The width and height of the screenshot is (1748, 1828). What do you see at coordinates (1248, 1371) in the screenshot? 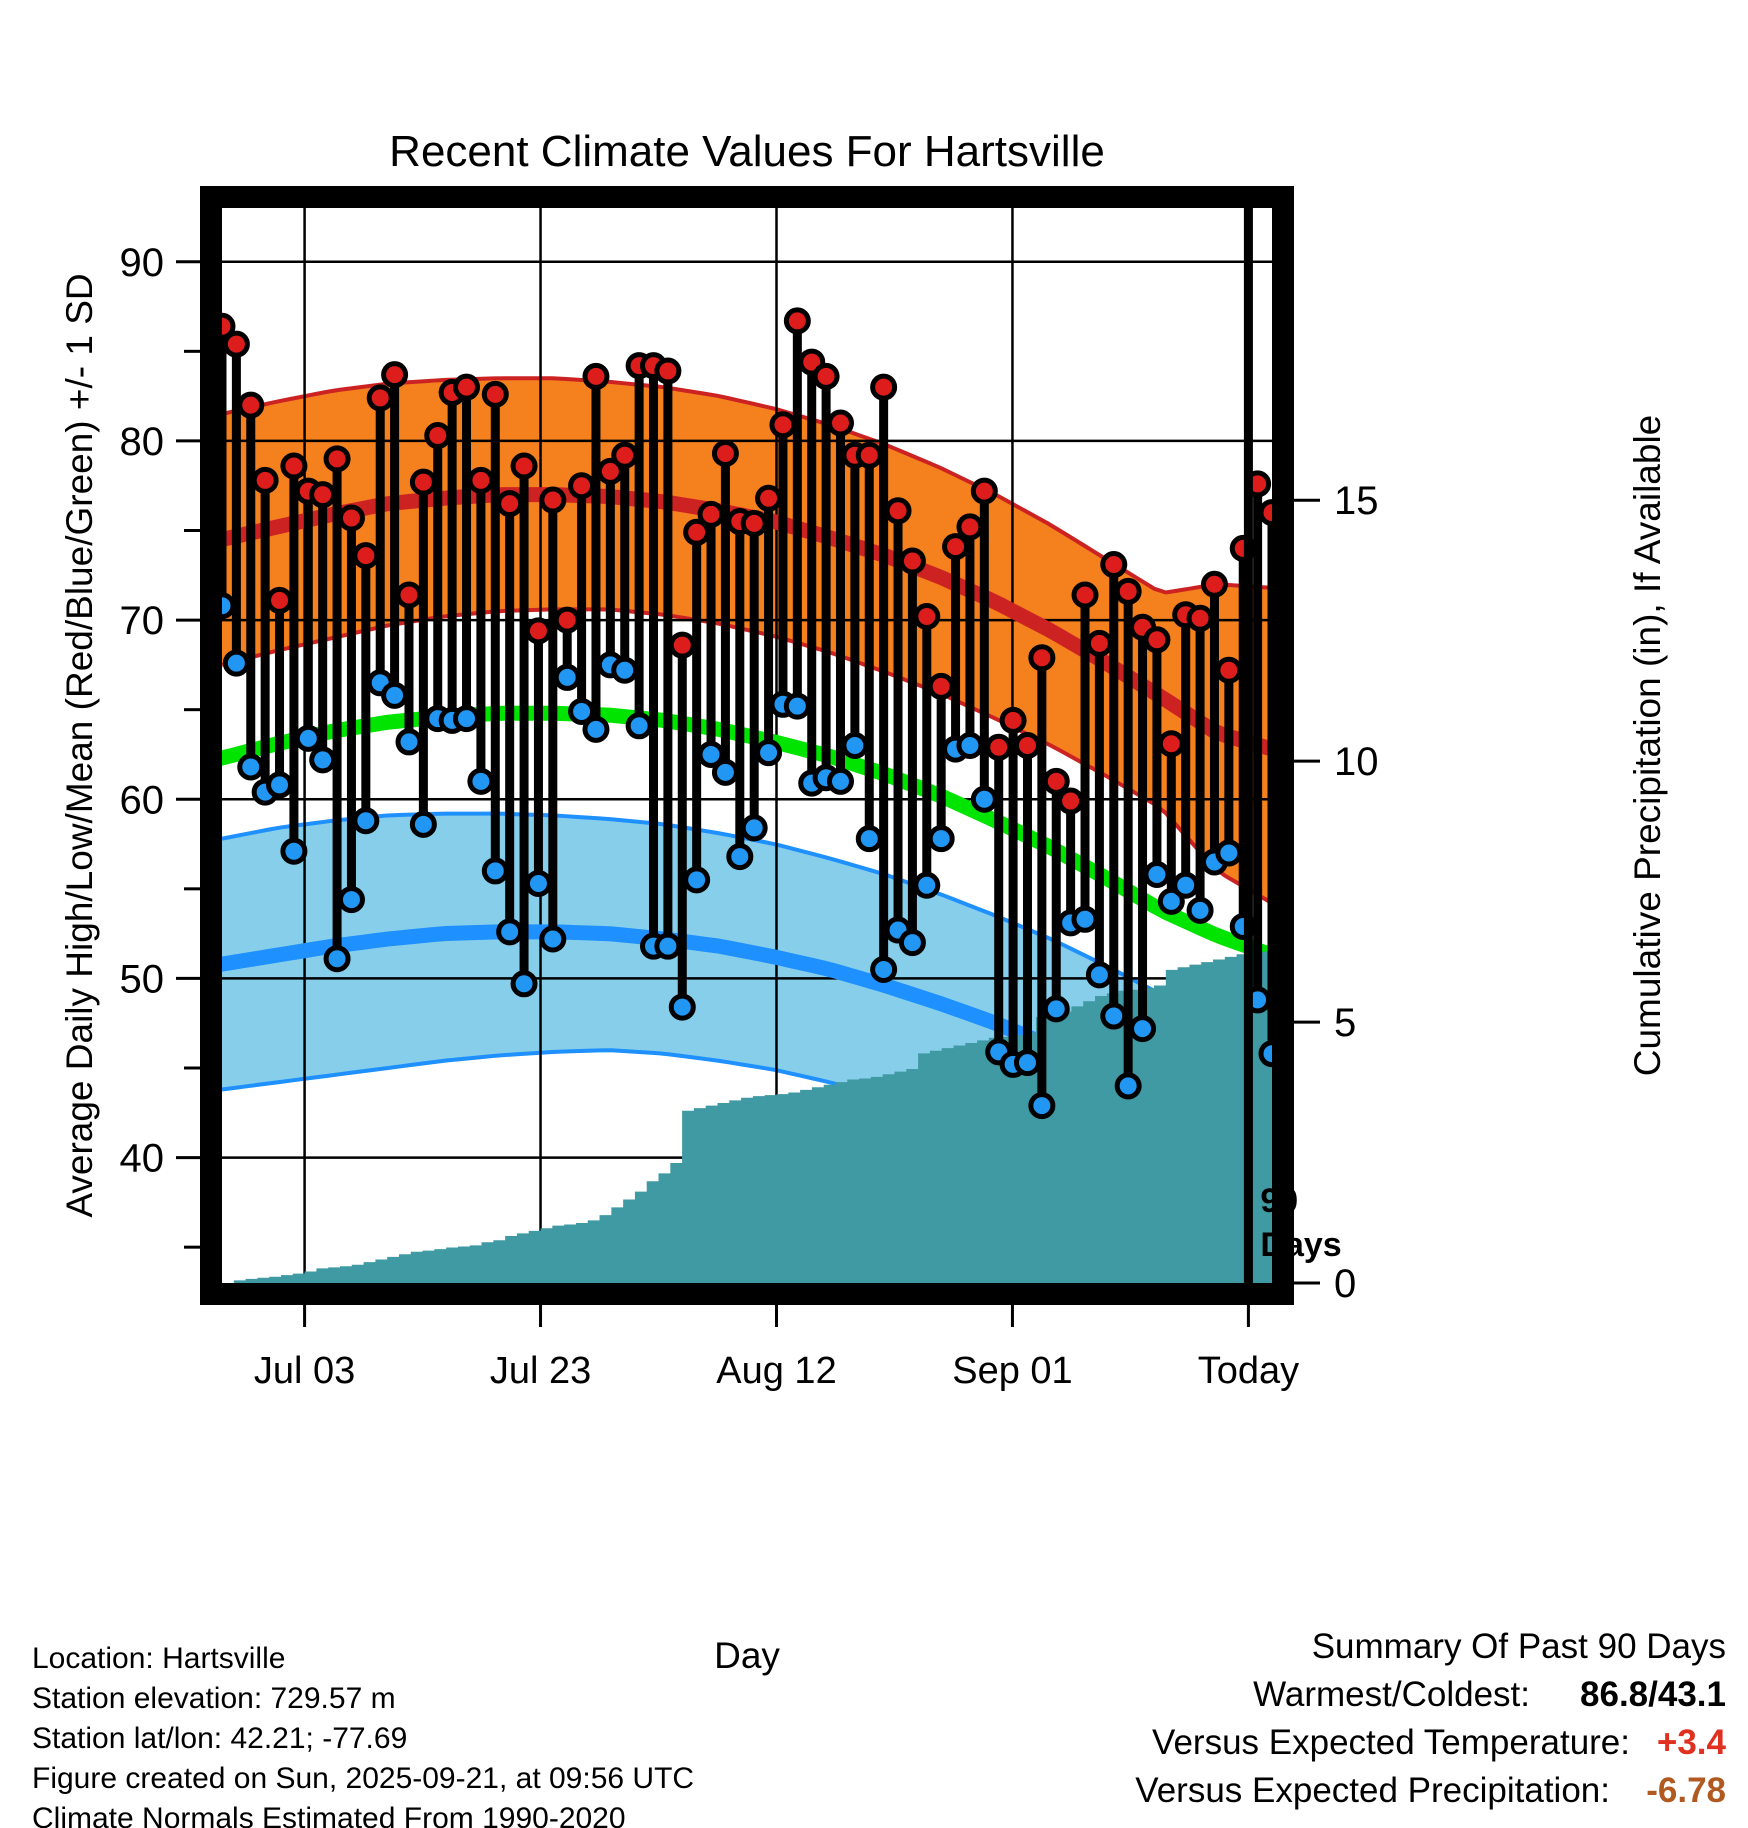
I see `x-tick-label: Today` at bounding box center [1248, 1371].